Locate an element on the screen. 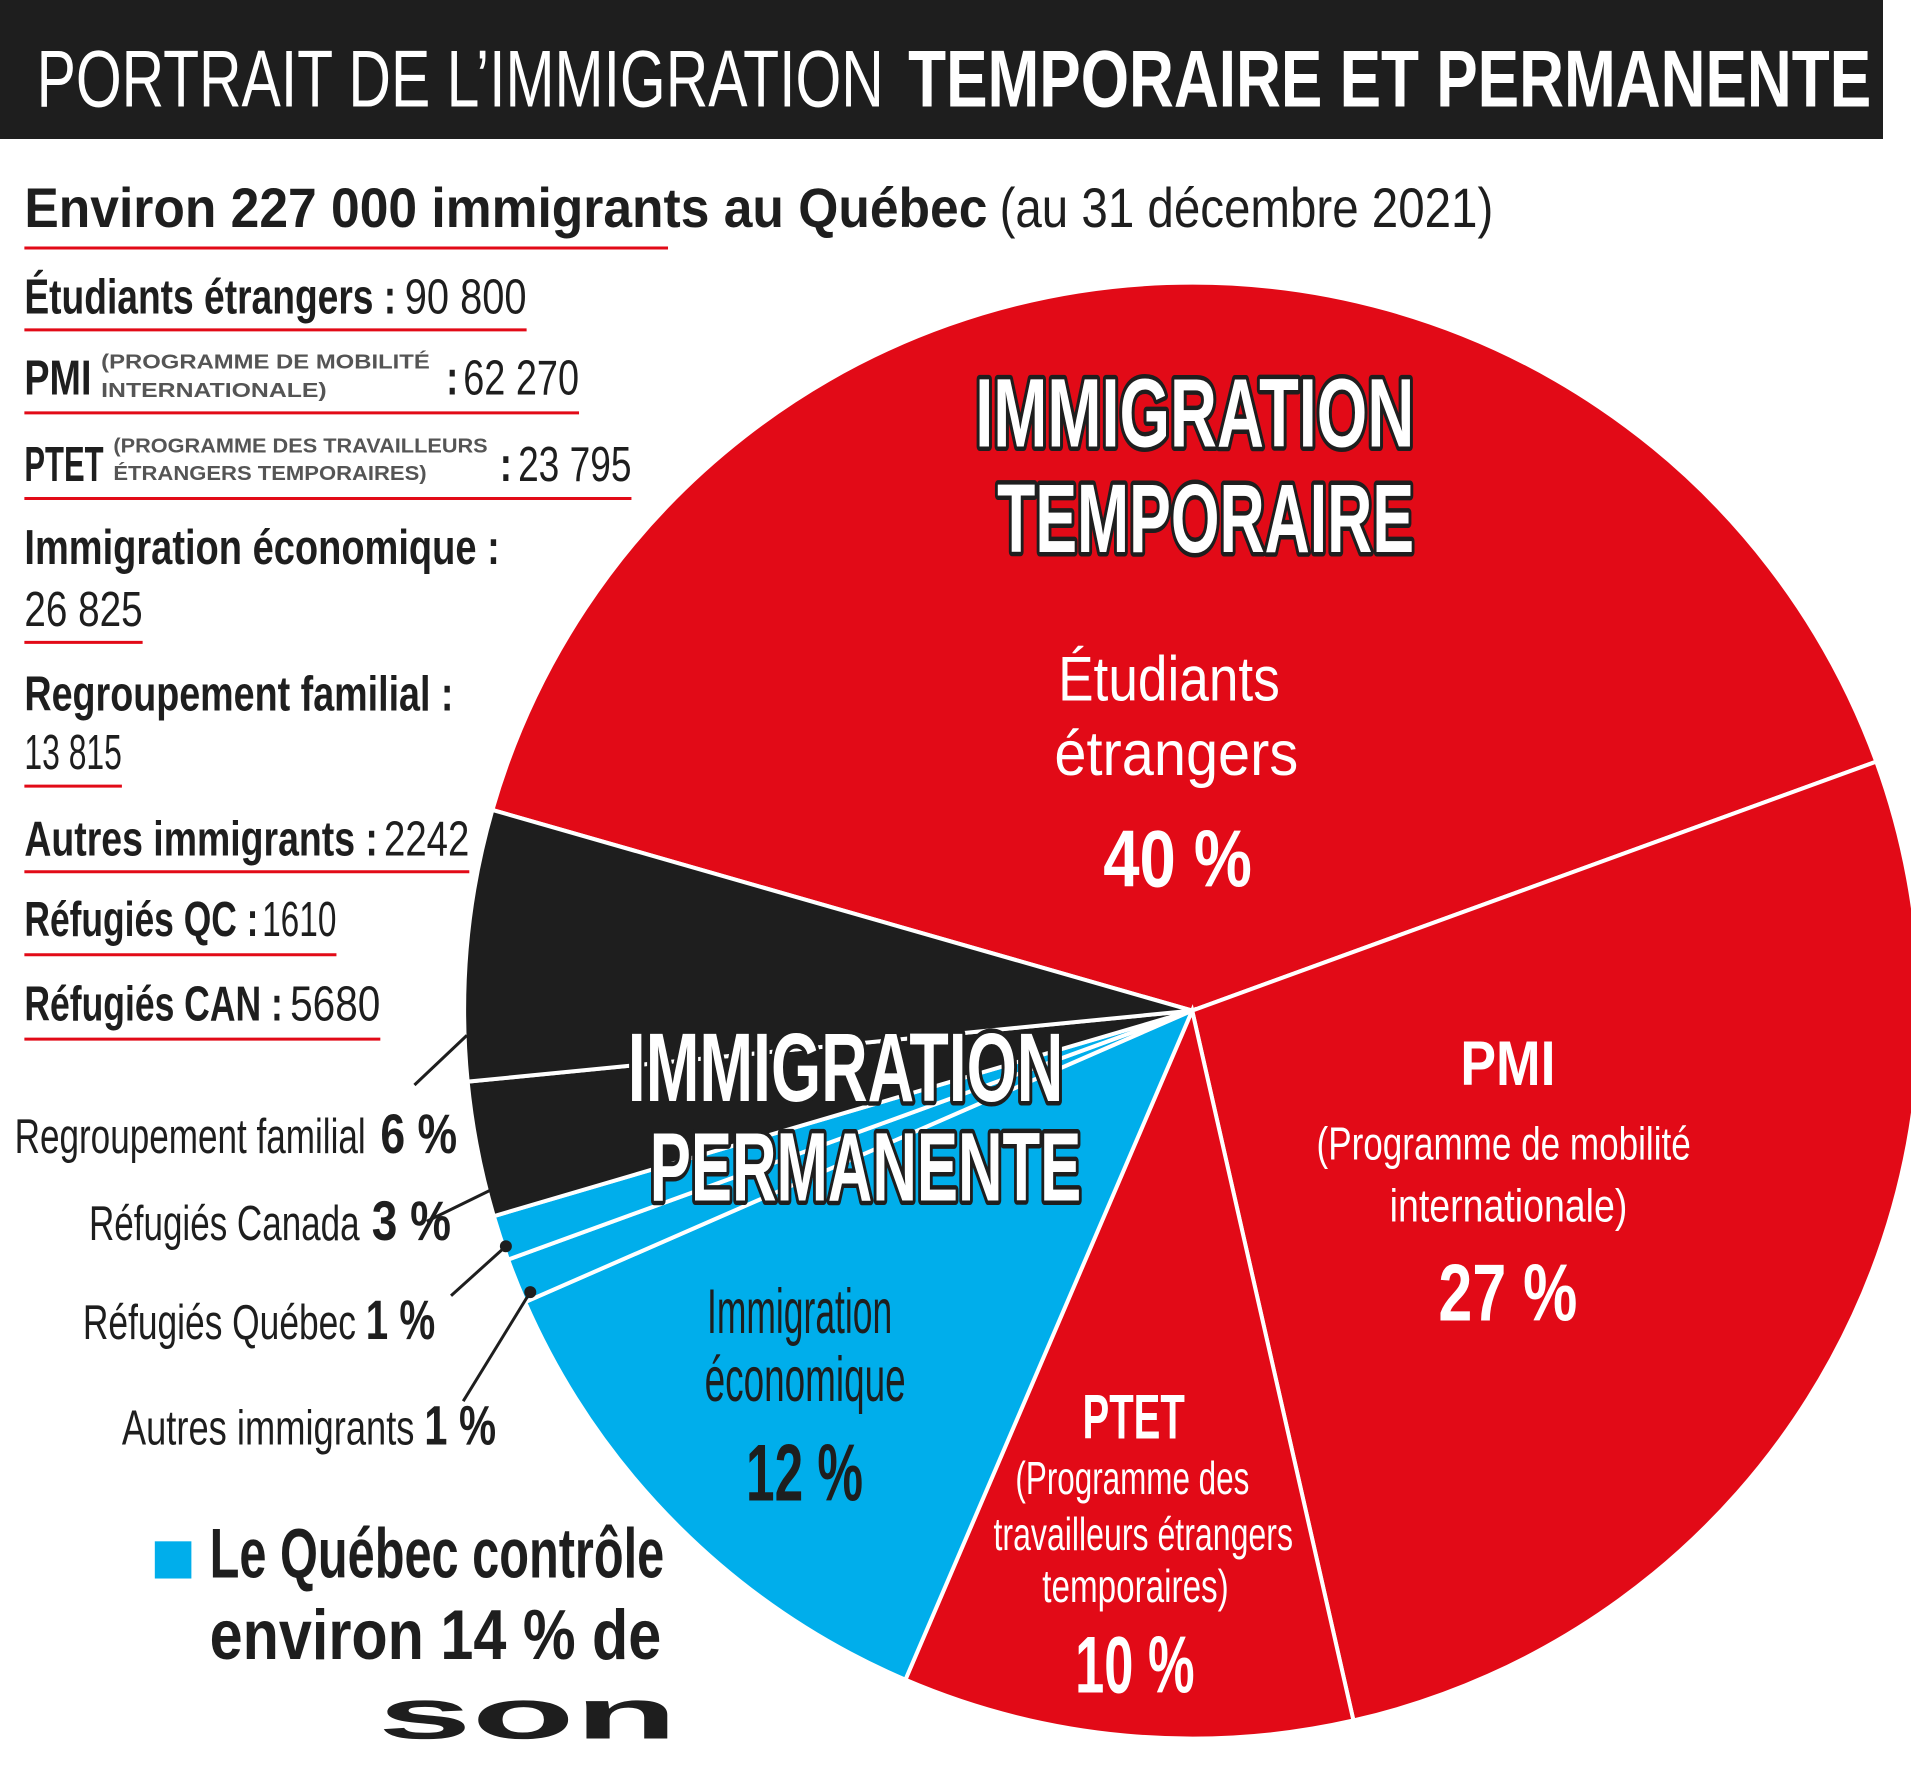  slice-label: Réfugiés Québec is located at coordinates (219, 1323).